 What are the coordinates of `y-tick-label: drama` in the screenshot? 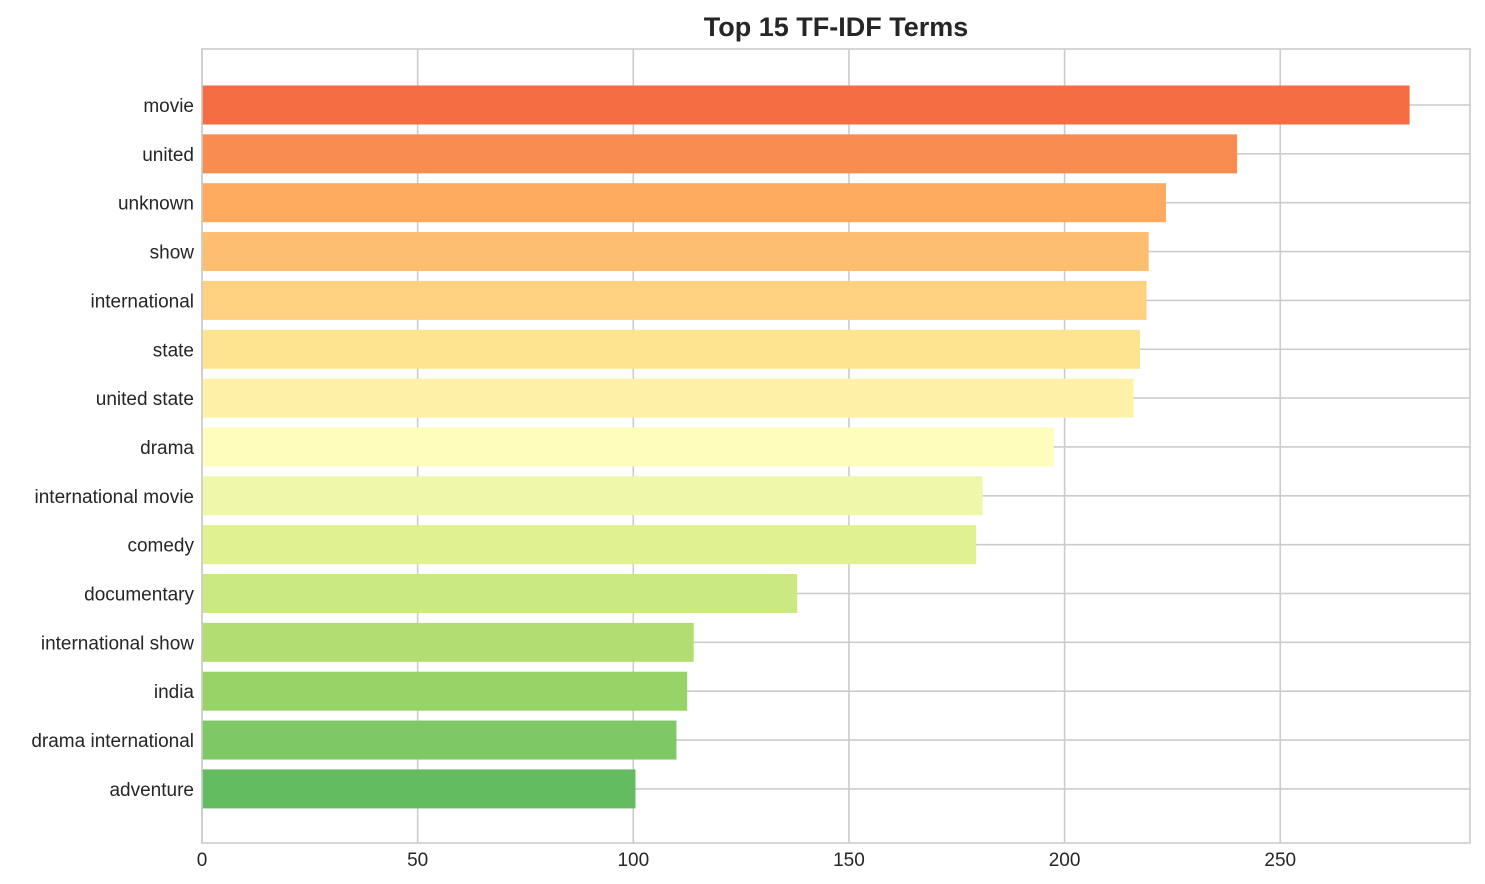 It's located at (167, 448).